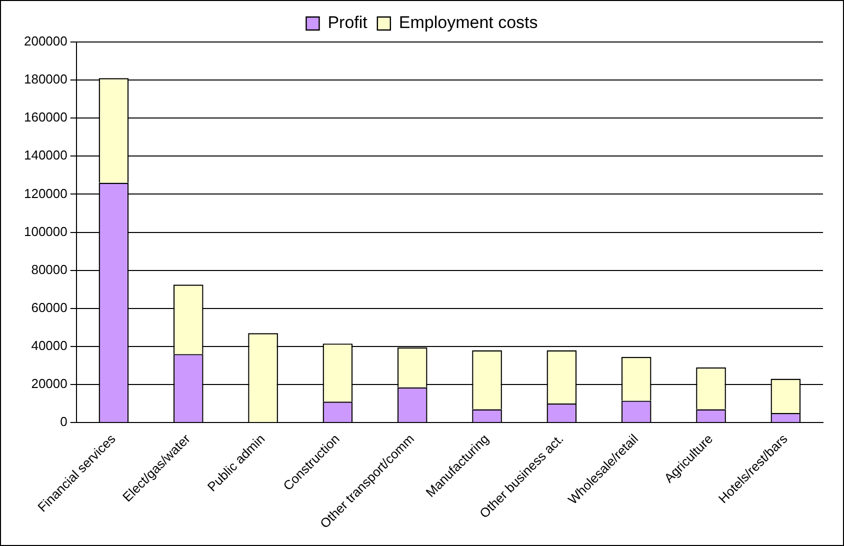 The height and width of the screenshot is (546, 844). I want to click on y-tick-label: 180000, so click(46, 79).